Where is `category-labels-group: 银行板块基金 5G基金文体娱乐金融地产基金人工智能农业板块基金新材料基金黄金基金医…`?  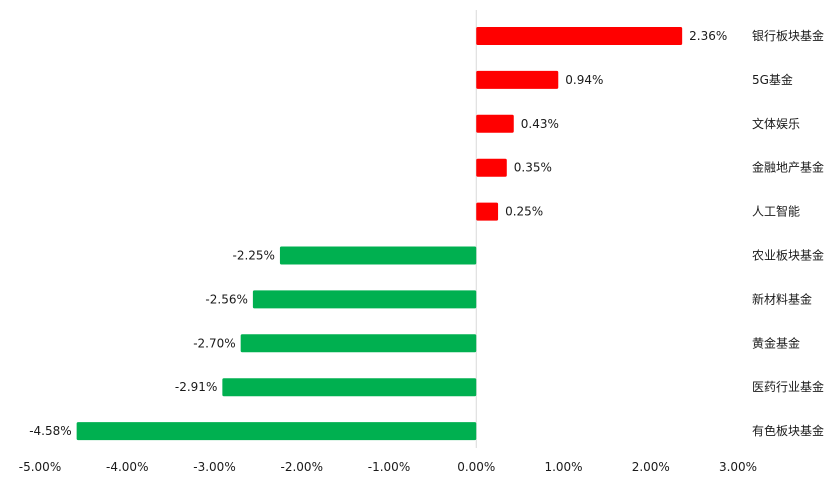 category-labels-group: 银行板块基金 5G基金文体娱乐金融地产基金人工智能农业板块基金新材料基金黄金基金医… is located at coordinates (788, 233).